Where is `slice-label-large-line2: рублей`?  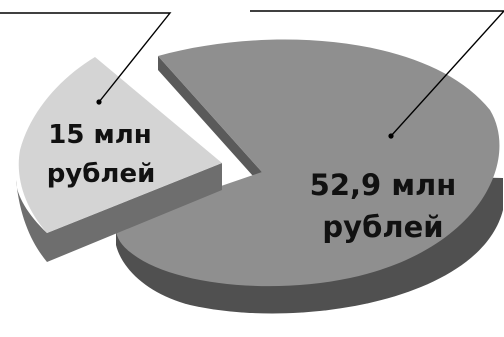
slice-label-large-line2: рублей is located at coordinates (382, 227).